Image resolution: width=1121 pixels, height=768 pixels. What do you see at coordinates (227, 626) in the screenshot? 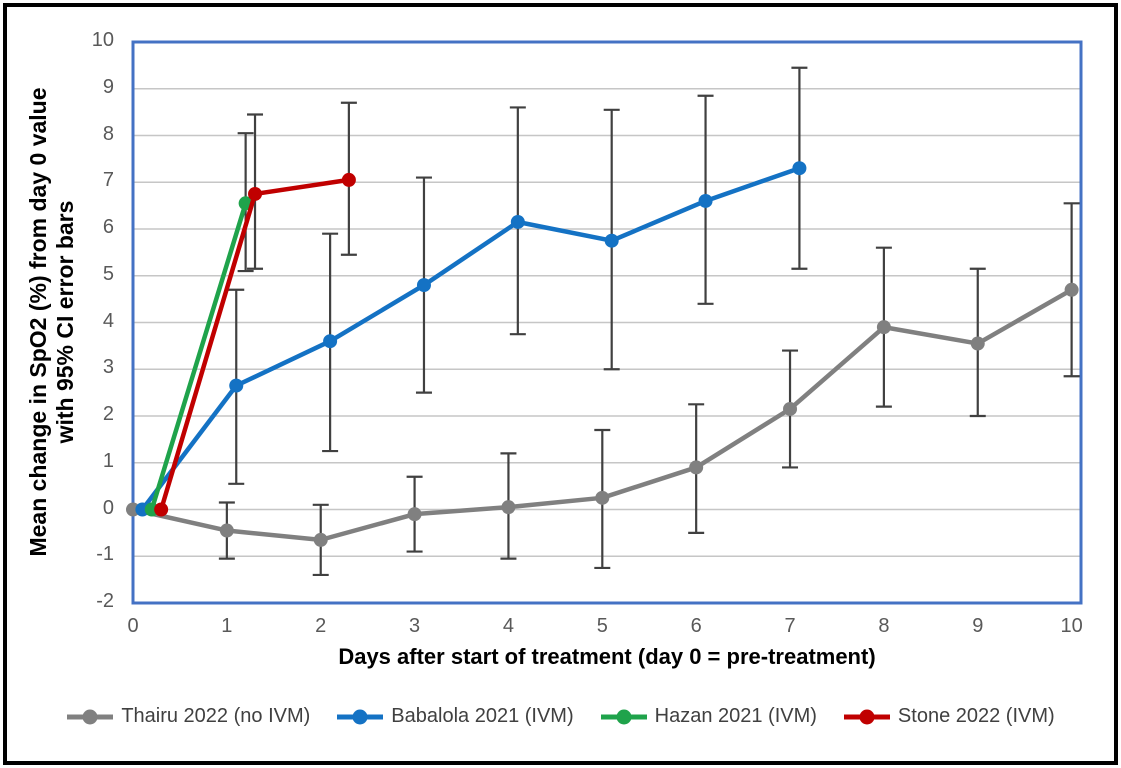
I see `x-tick-label: 1` at bounding box center [227, 626].